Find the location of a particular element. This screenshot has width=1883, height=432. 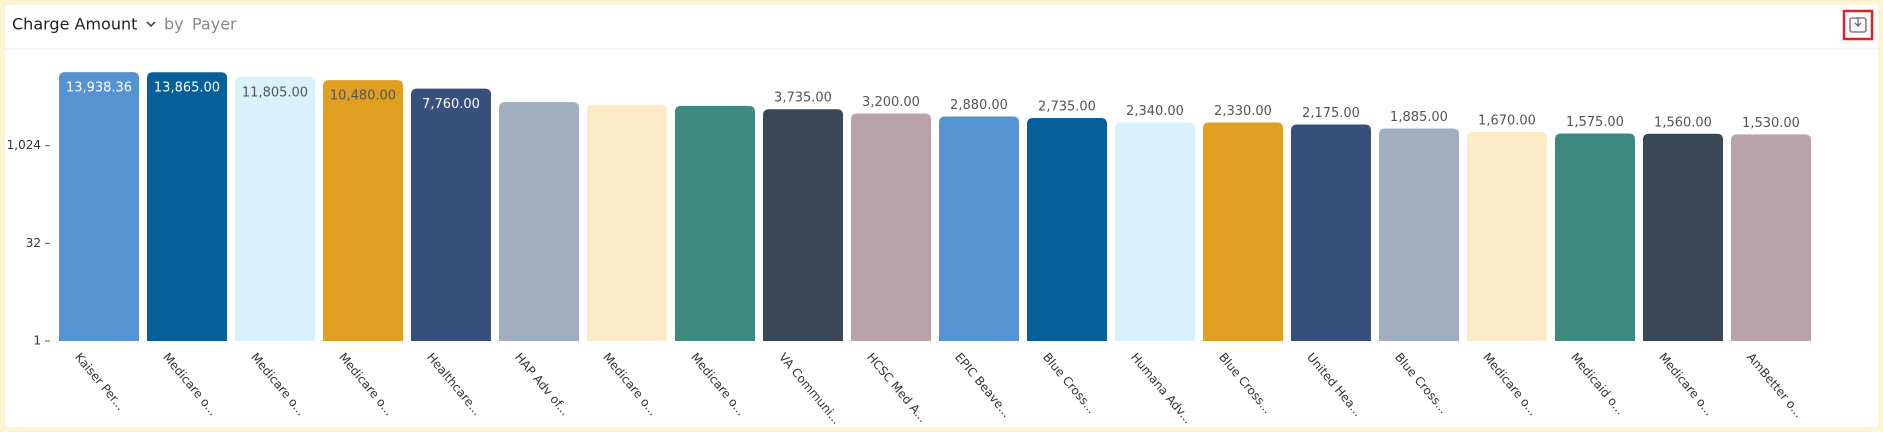

value-label: 1,885.00 is located at coordinates (1419, 117).